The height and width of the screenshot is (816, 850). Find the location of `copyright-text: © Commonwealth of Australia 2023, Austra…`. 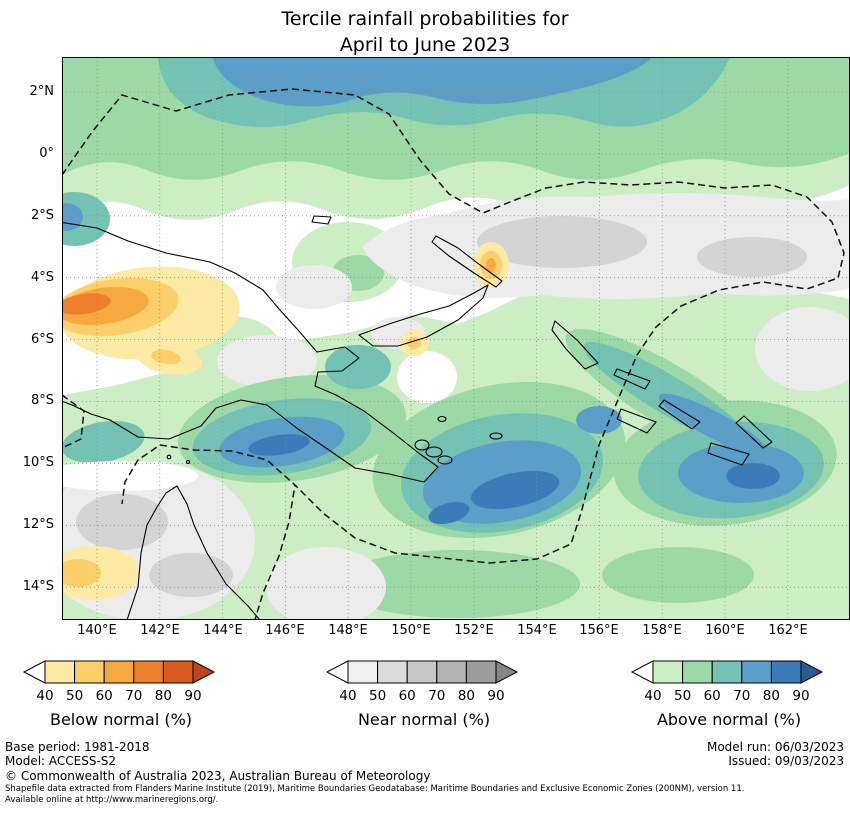

copyright-text: © Commonwealth of Australia 2023, Austra… is located at coordinates (218, 776).